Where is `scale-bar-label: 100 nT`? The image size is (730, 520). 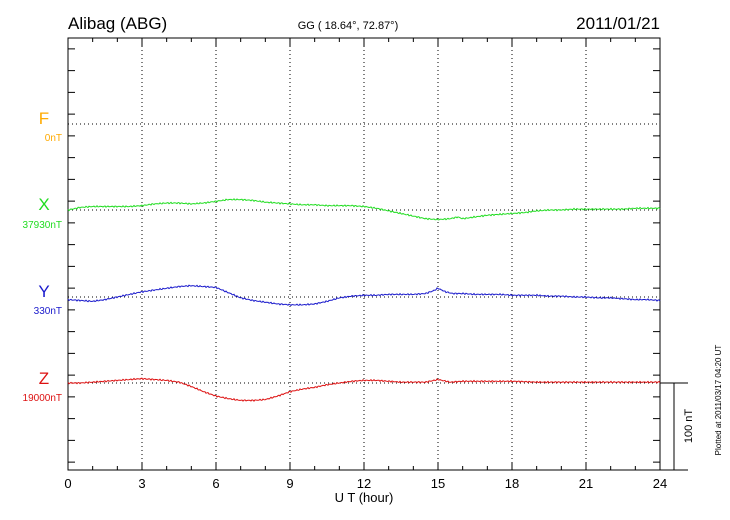
scale-bar-label: 100 nT is located at coordinates (689, 426).